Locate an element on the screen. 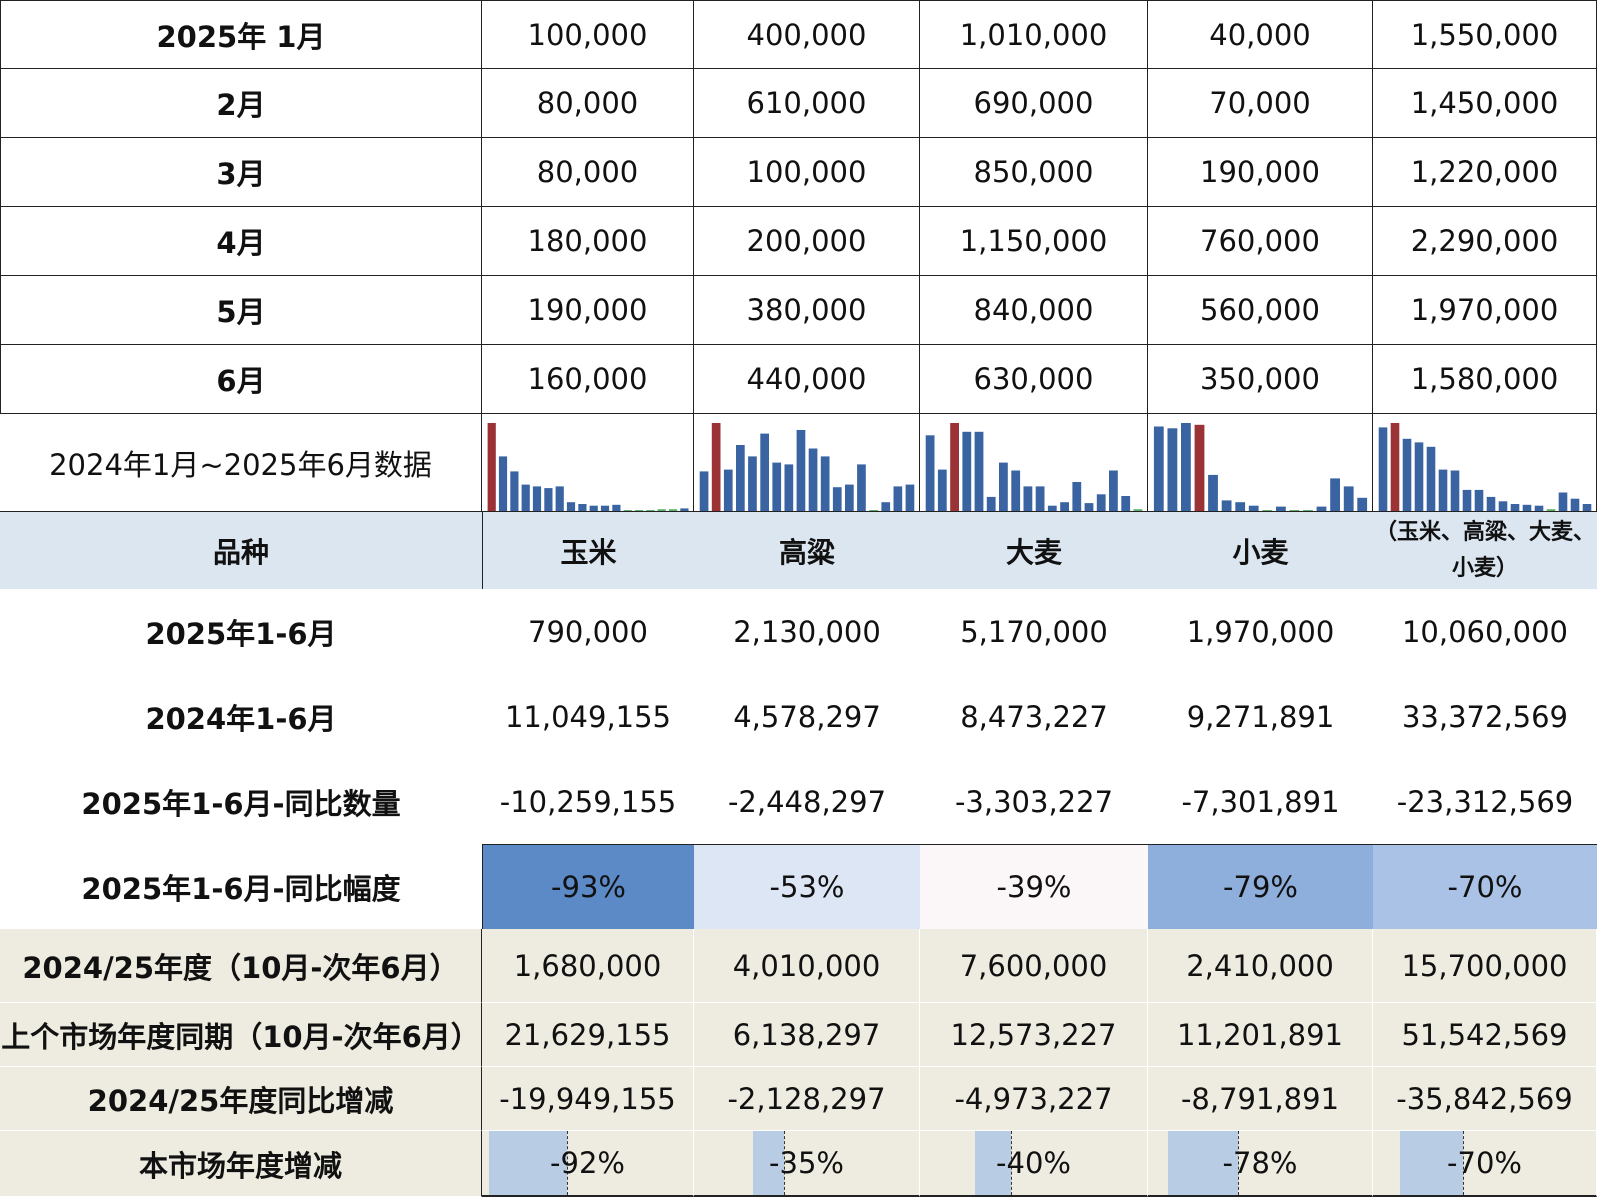 The height and width of the screenshot is (1198, 1597). season-label: 上个市场年度同期（10月-次年6月） is located at coordinates (241, 1035).